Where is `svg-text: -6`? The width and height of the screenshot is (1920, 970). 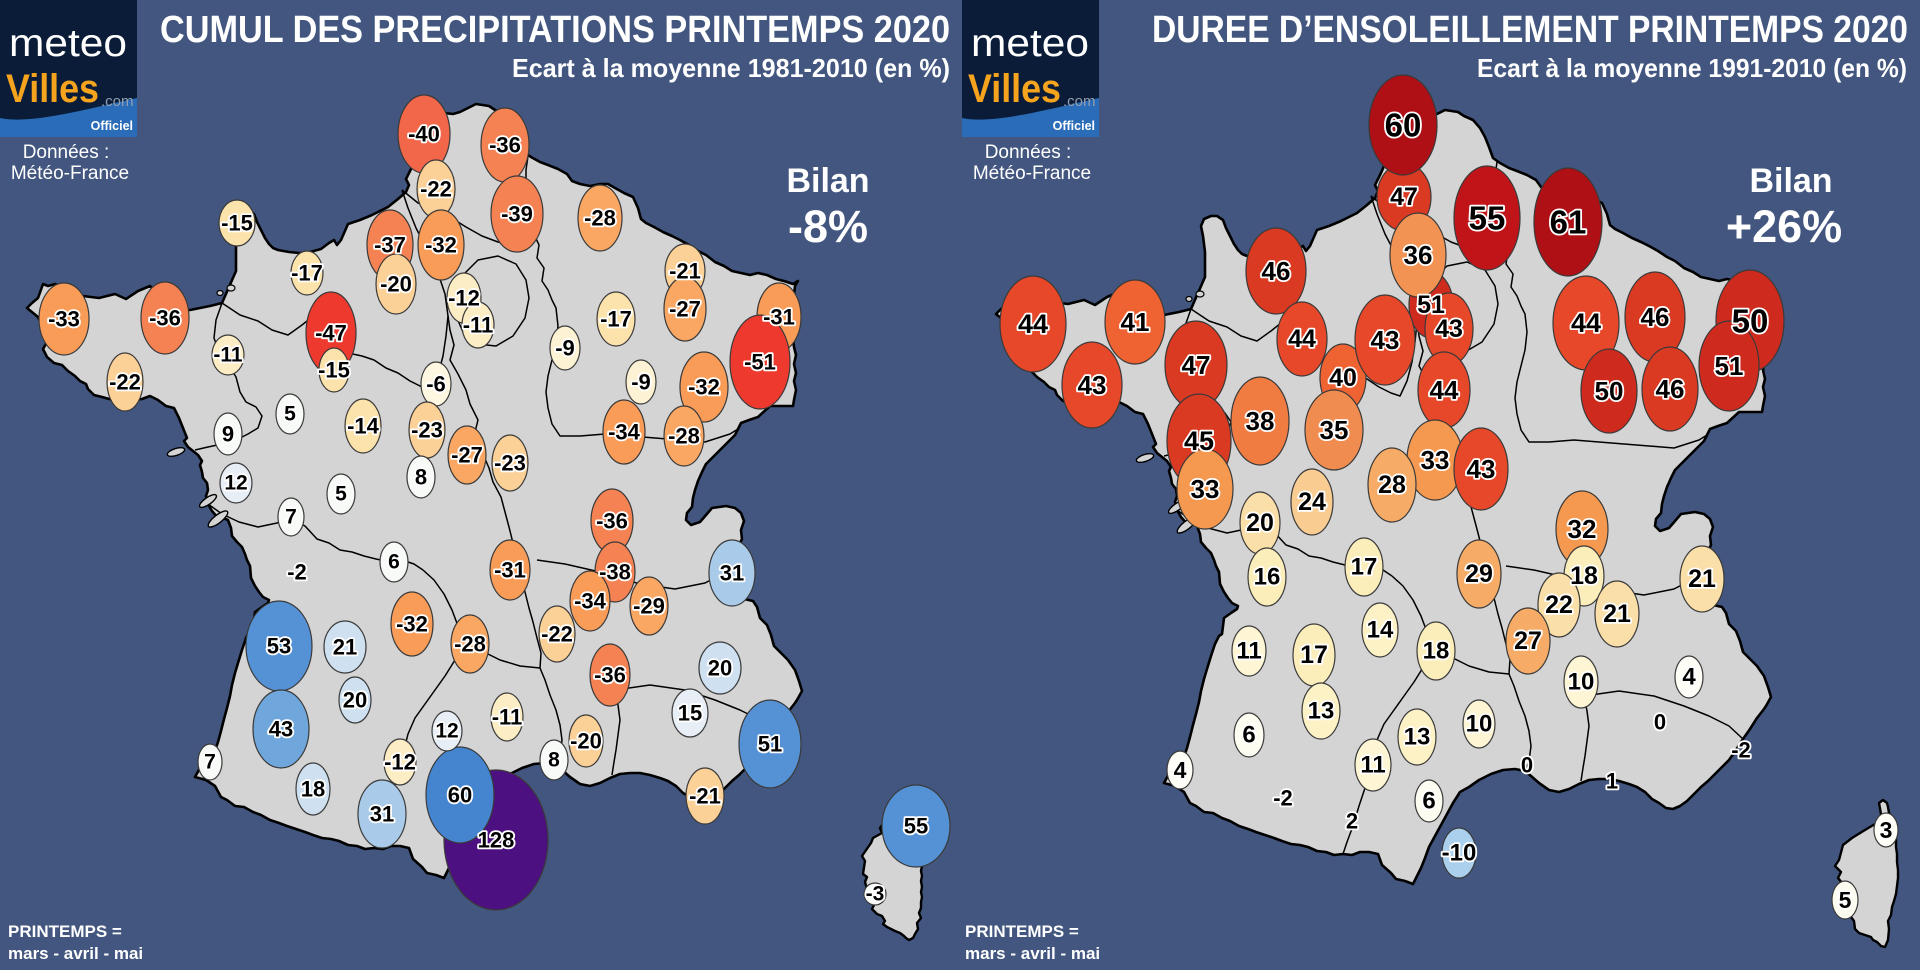 svg-text: -6 is located at coordinates (436, 384).